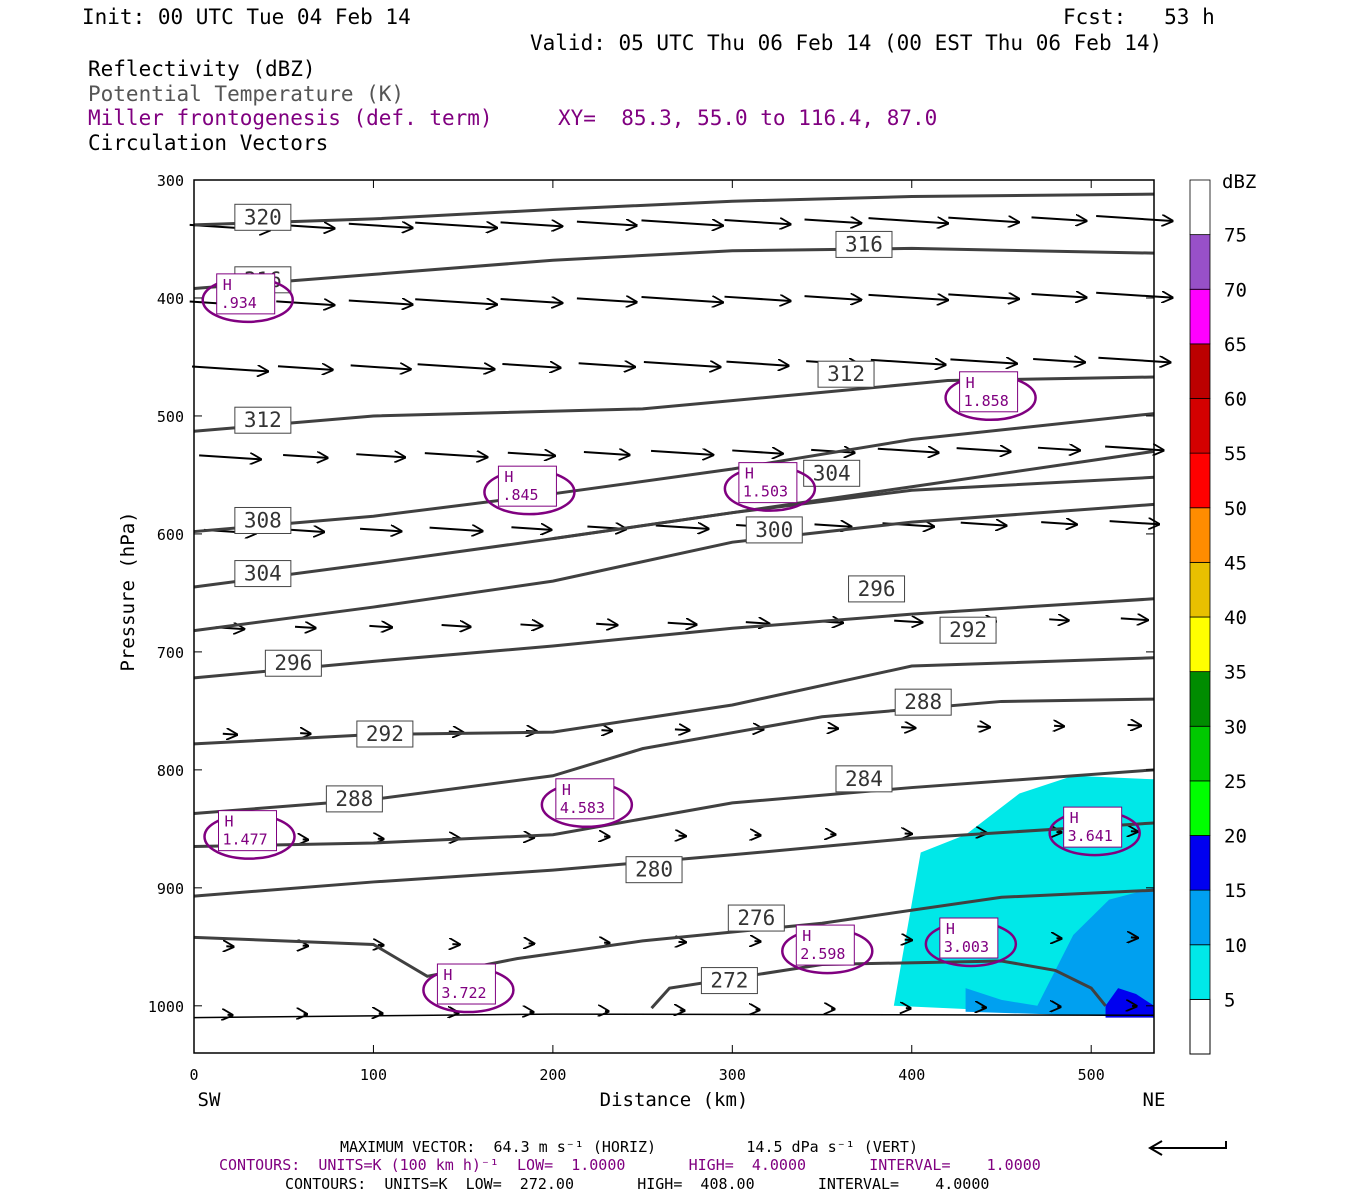 The image size is (1350, 1200). What do you see at coordinates (385, 734) in the screenshot?
I see `theta-label: 292` at bounding box center [385, 734].